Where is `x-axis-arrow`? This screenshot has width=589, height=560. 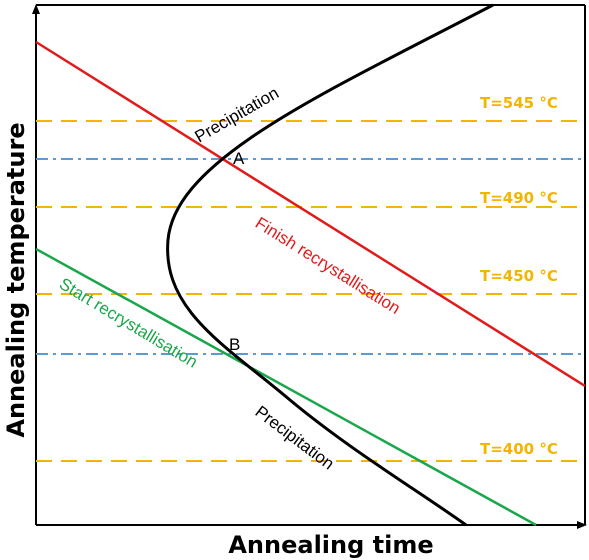
x-axis-arrow is located at coordinates (582, 525).